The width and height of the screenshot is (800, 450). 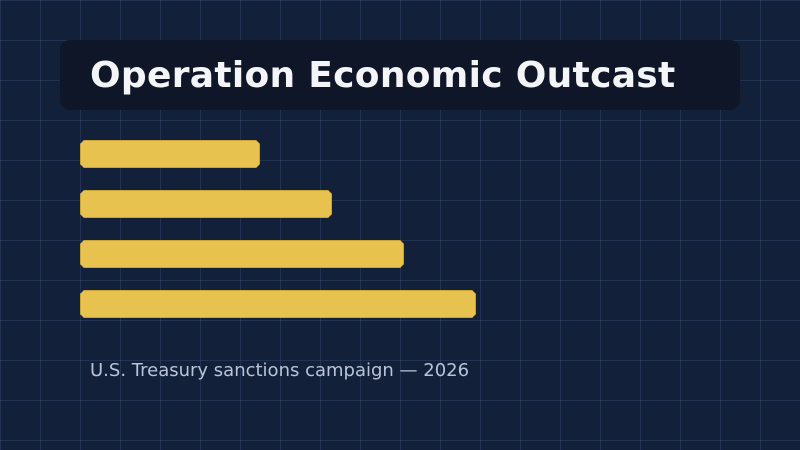 I want to click on slide-caption: U.S. Treasury sanctions campaign — 2026, so click(x=280, y=370).